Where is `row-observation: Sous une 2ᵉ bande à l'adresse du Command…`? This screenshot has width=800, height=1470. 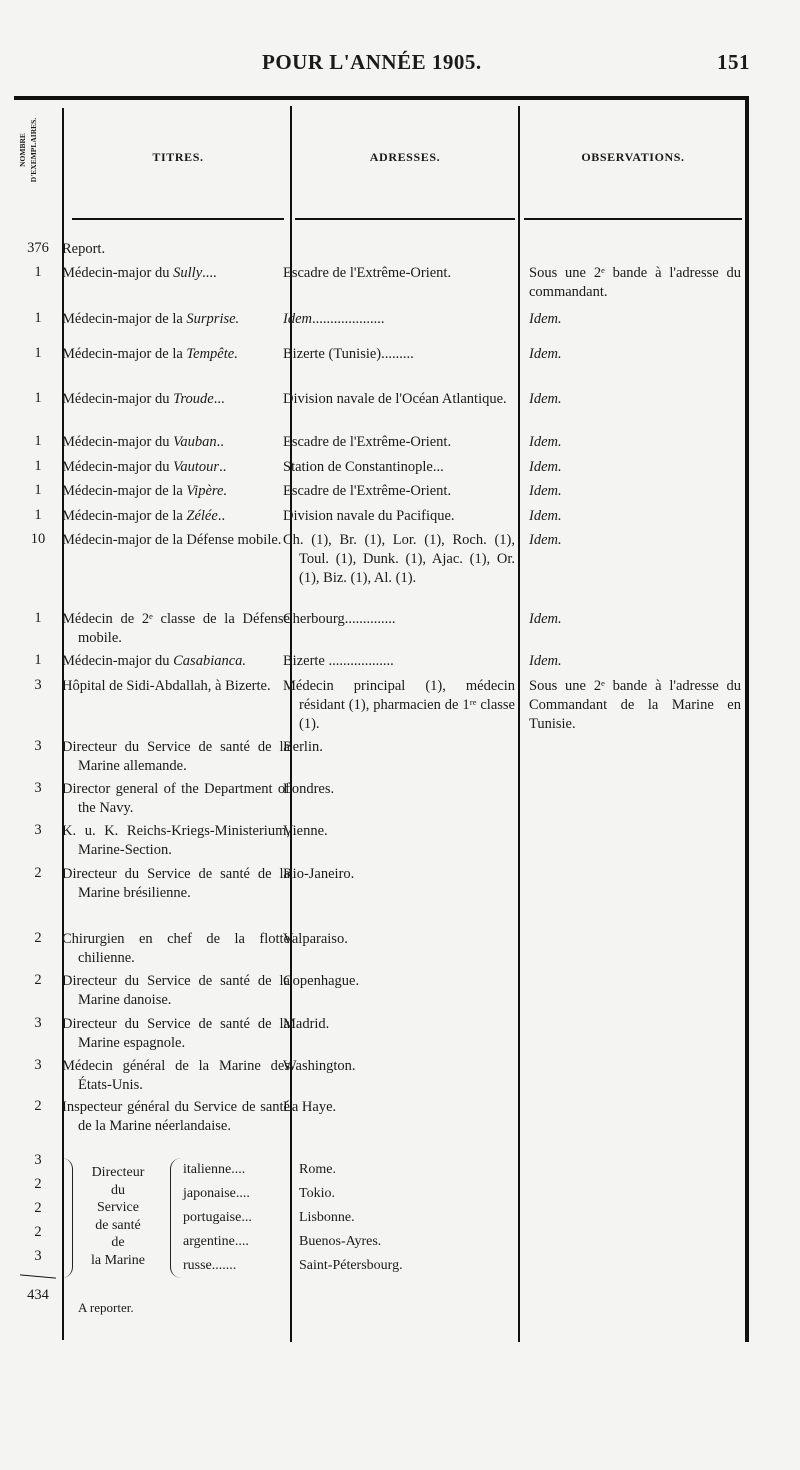
row-observation: Sous une 2ᵉ bande à l'adresse du Command… is located at coordinates (635, 705).